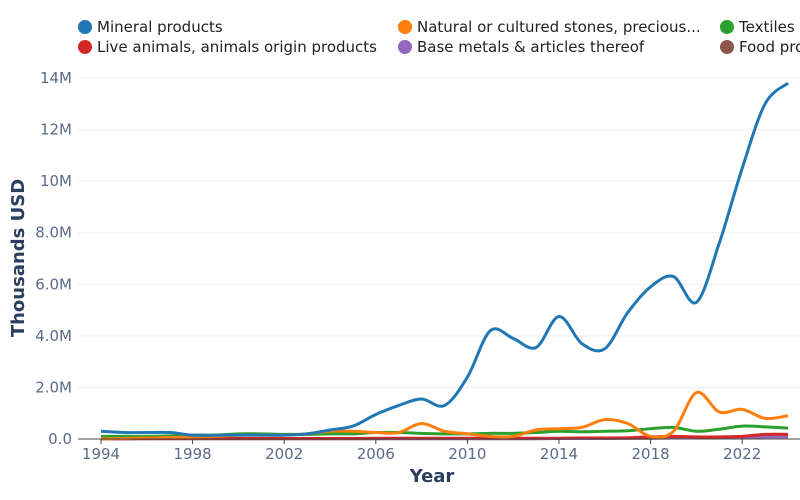  Describe the element at coordinates (18, 258) in the screenshot. I see `y-axis-label: Thousands USD` at that location.